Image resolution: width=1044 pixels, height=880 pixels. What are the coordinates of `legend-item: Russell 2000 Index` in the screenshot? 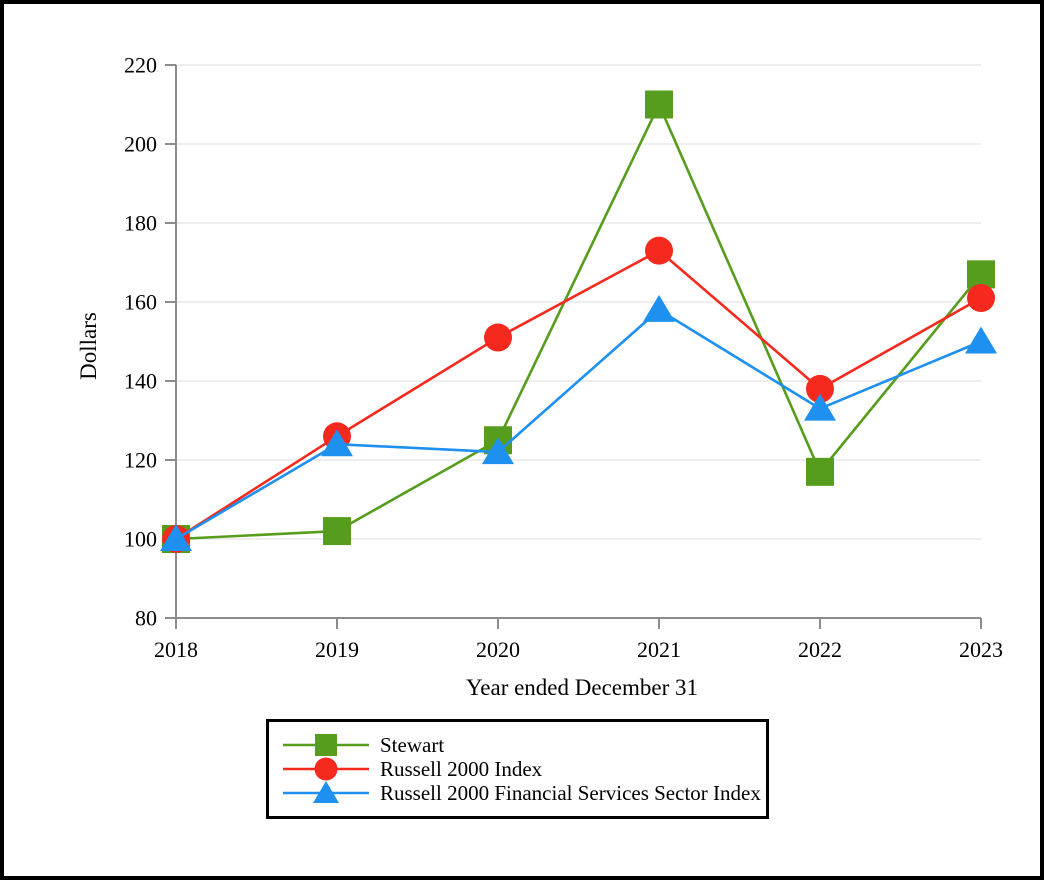 It's located at (523, 769).